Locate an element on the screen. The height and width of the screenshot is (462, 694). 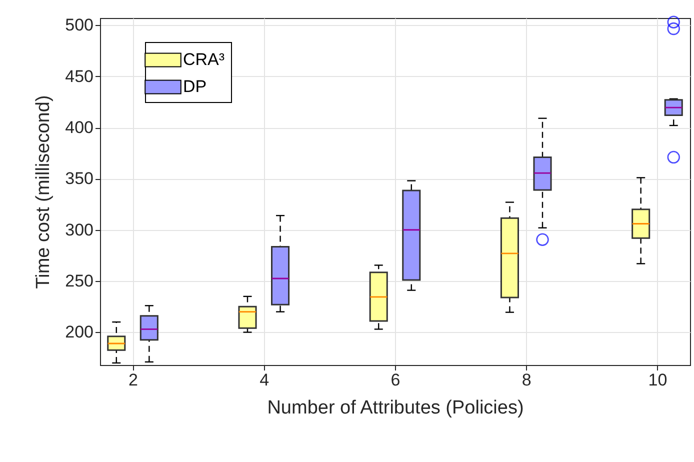
x-tick-label: 4 is located at coordinates (265, 380).